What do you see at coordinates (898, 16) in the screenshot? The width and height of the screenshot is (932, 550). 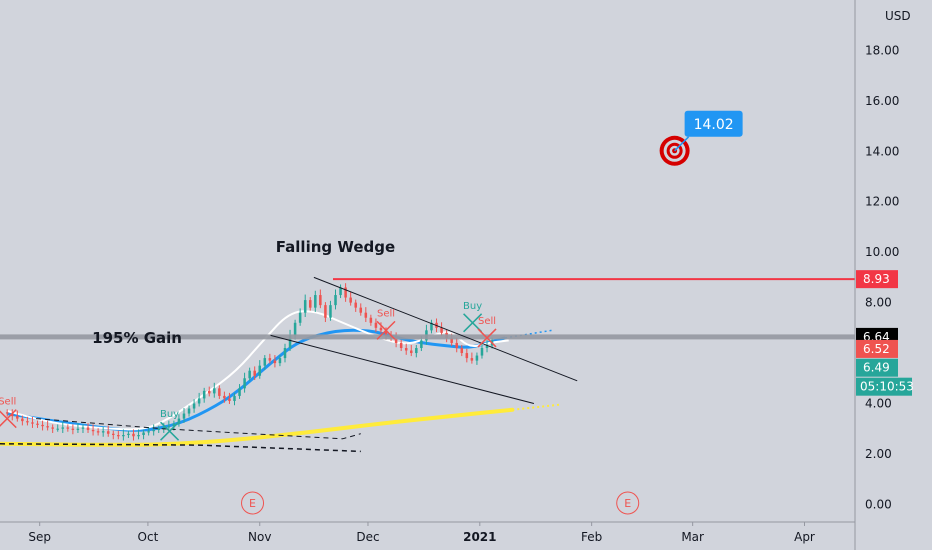 I see `currency-label: USD` at bounding box center [898, 16].